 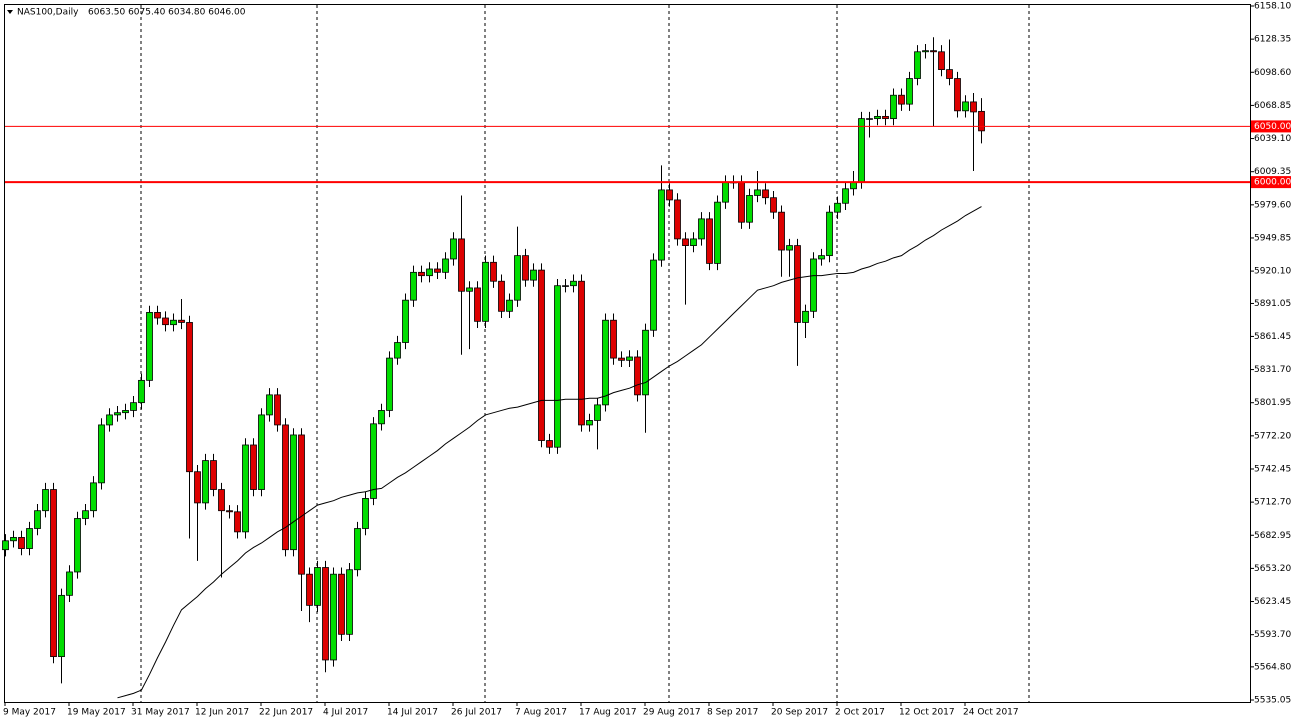 I want to click on y-tick-label: 6009.35, so click(x=1272, y=172).